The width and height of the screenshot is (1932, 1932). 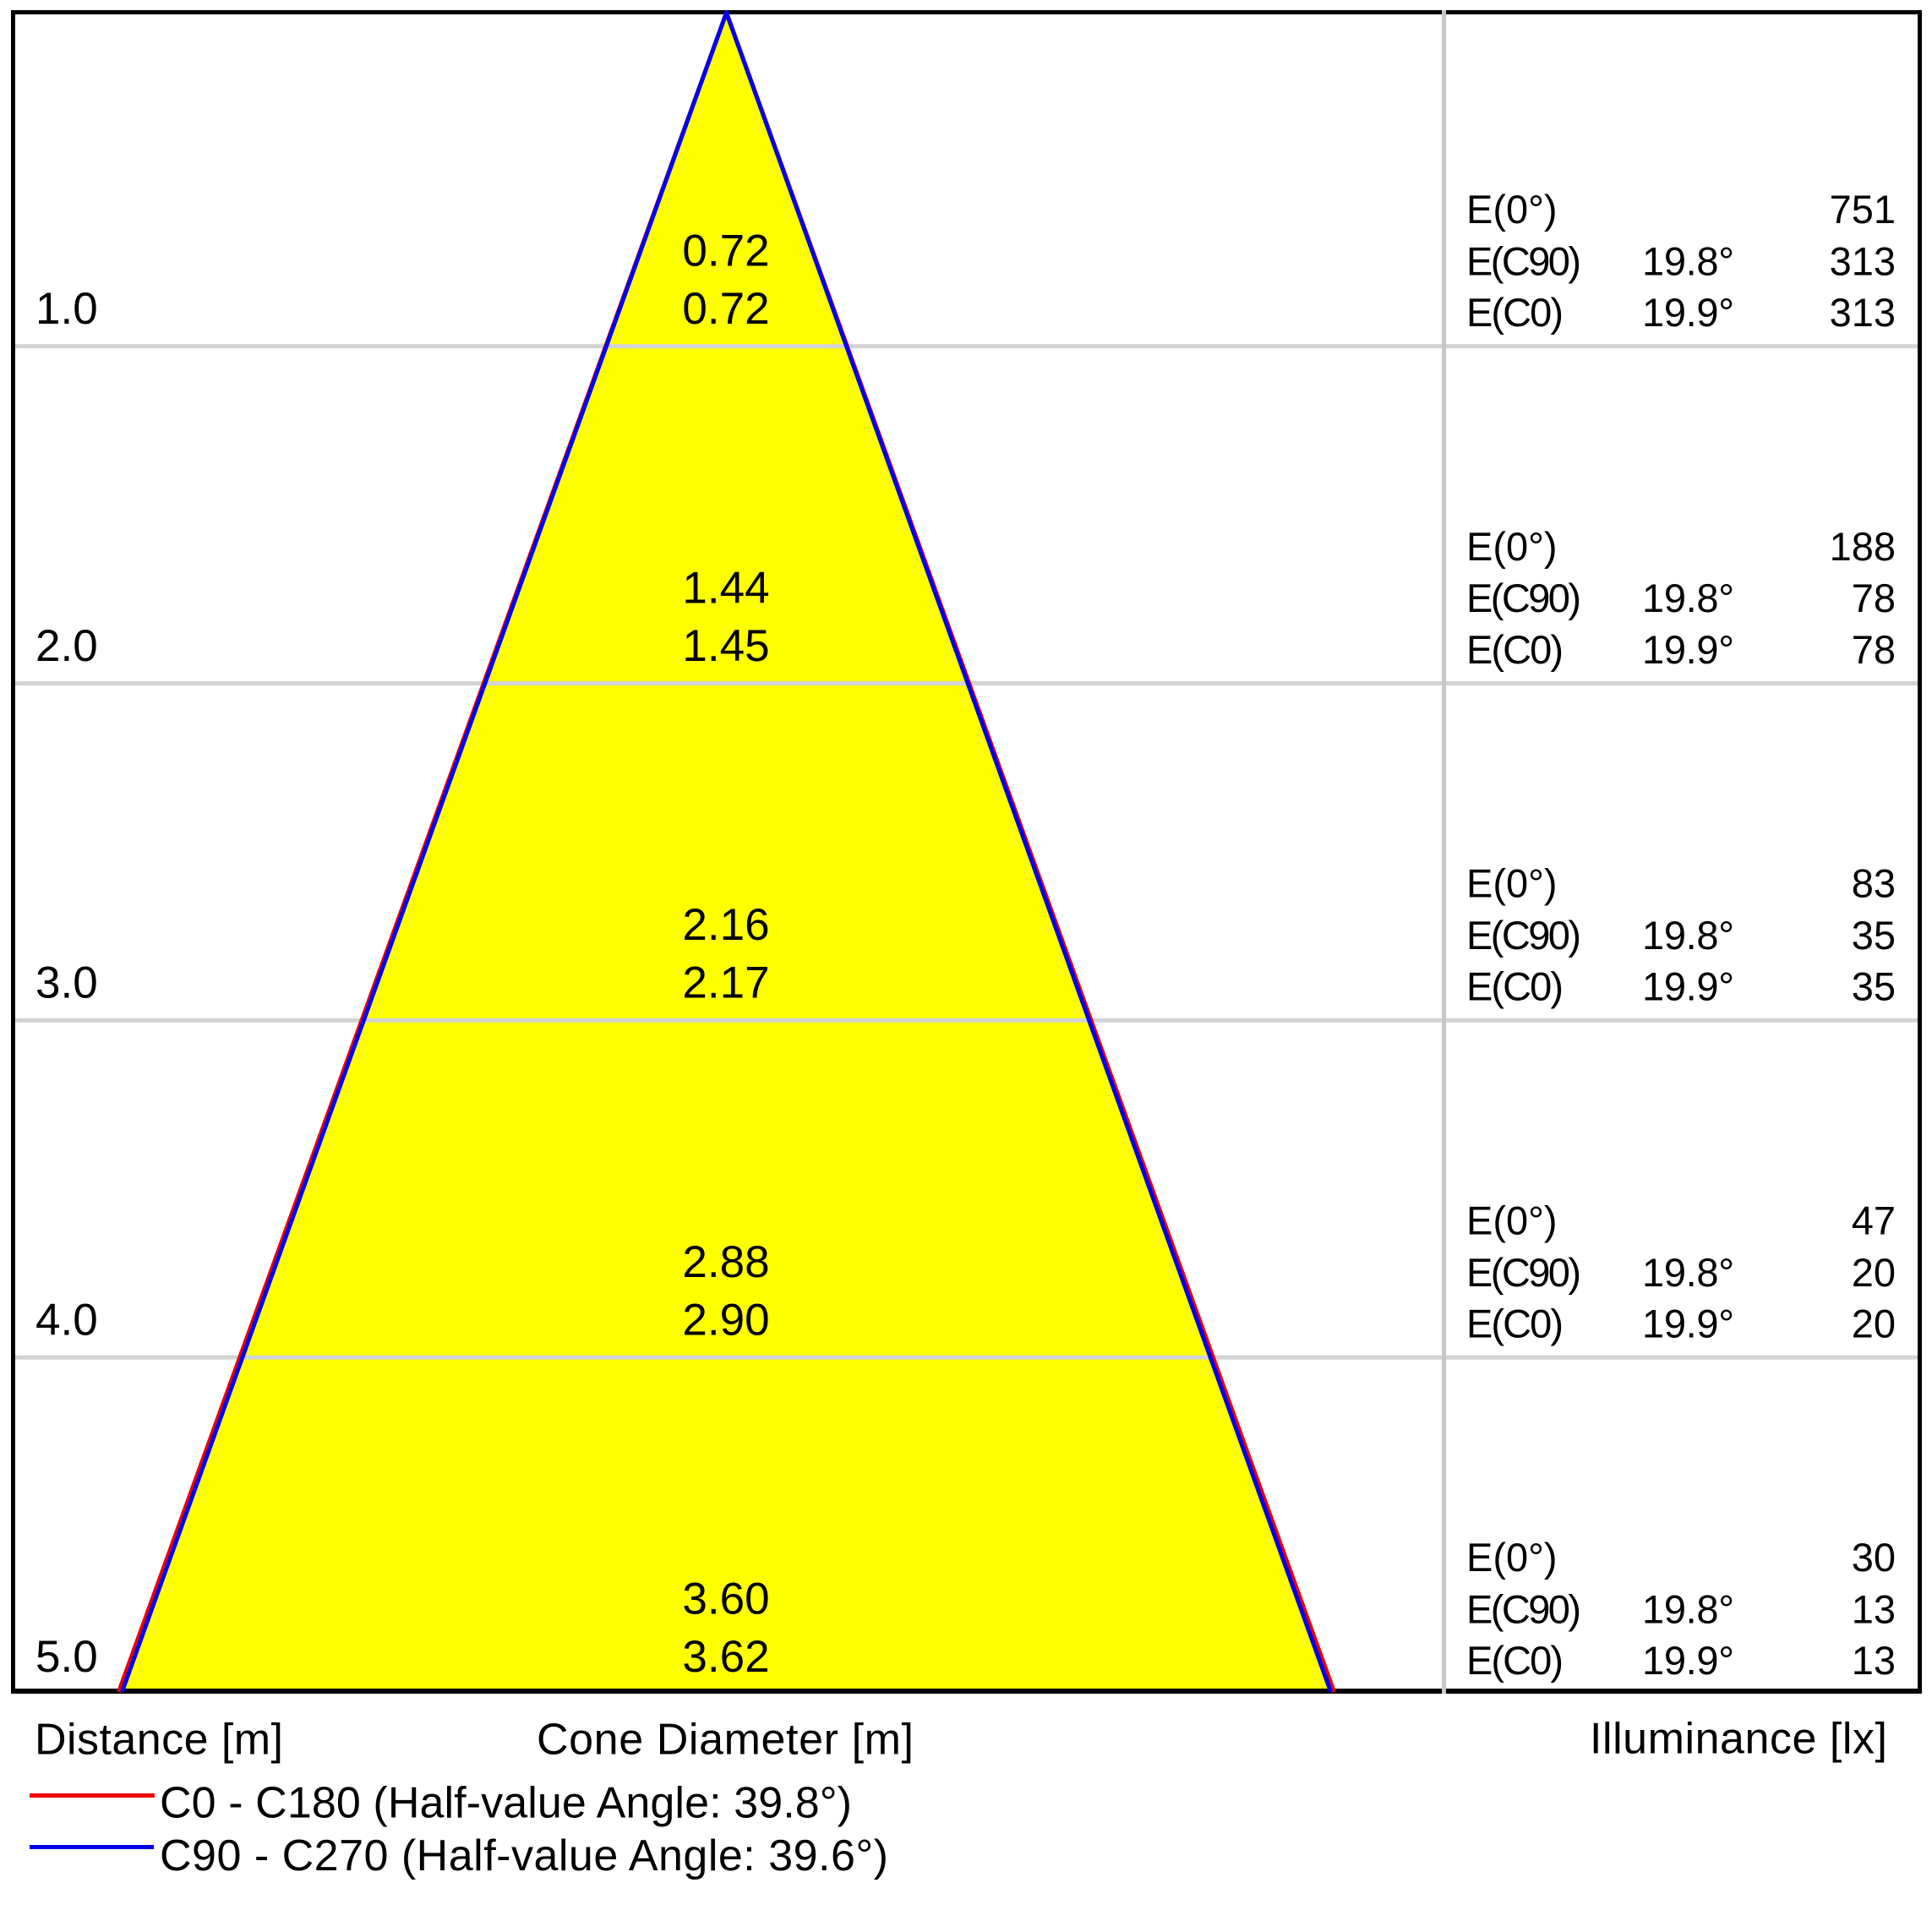 What do you see at coordinates (66, 1657) in the screenshot?
I see `svg-text: 5.0` at bounding box center [66, 1657].